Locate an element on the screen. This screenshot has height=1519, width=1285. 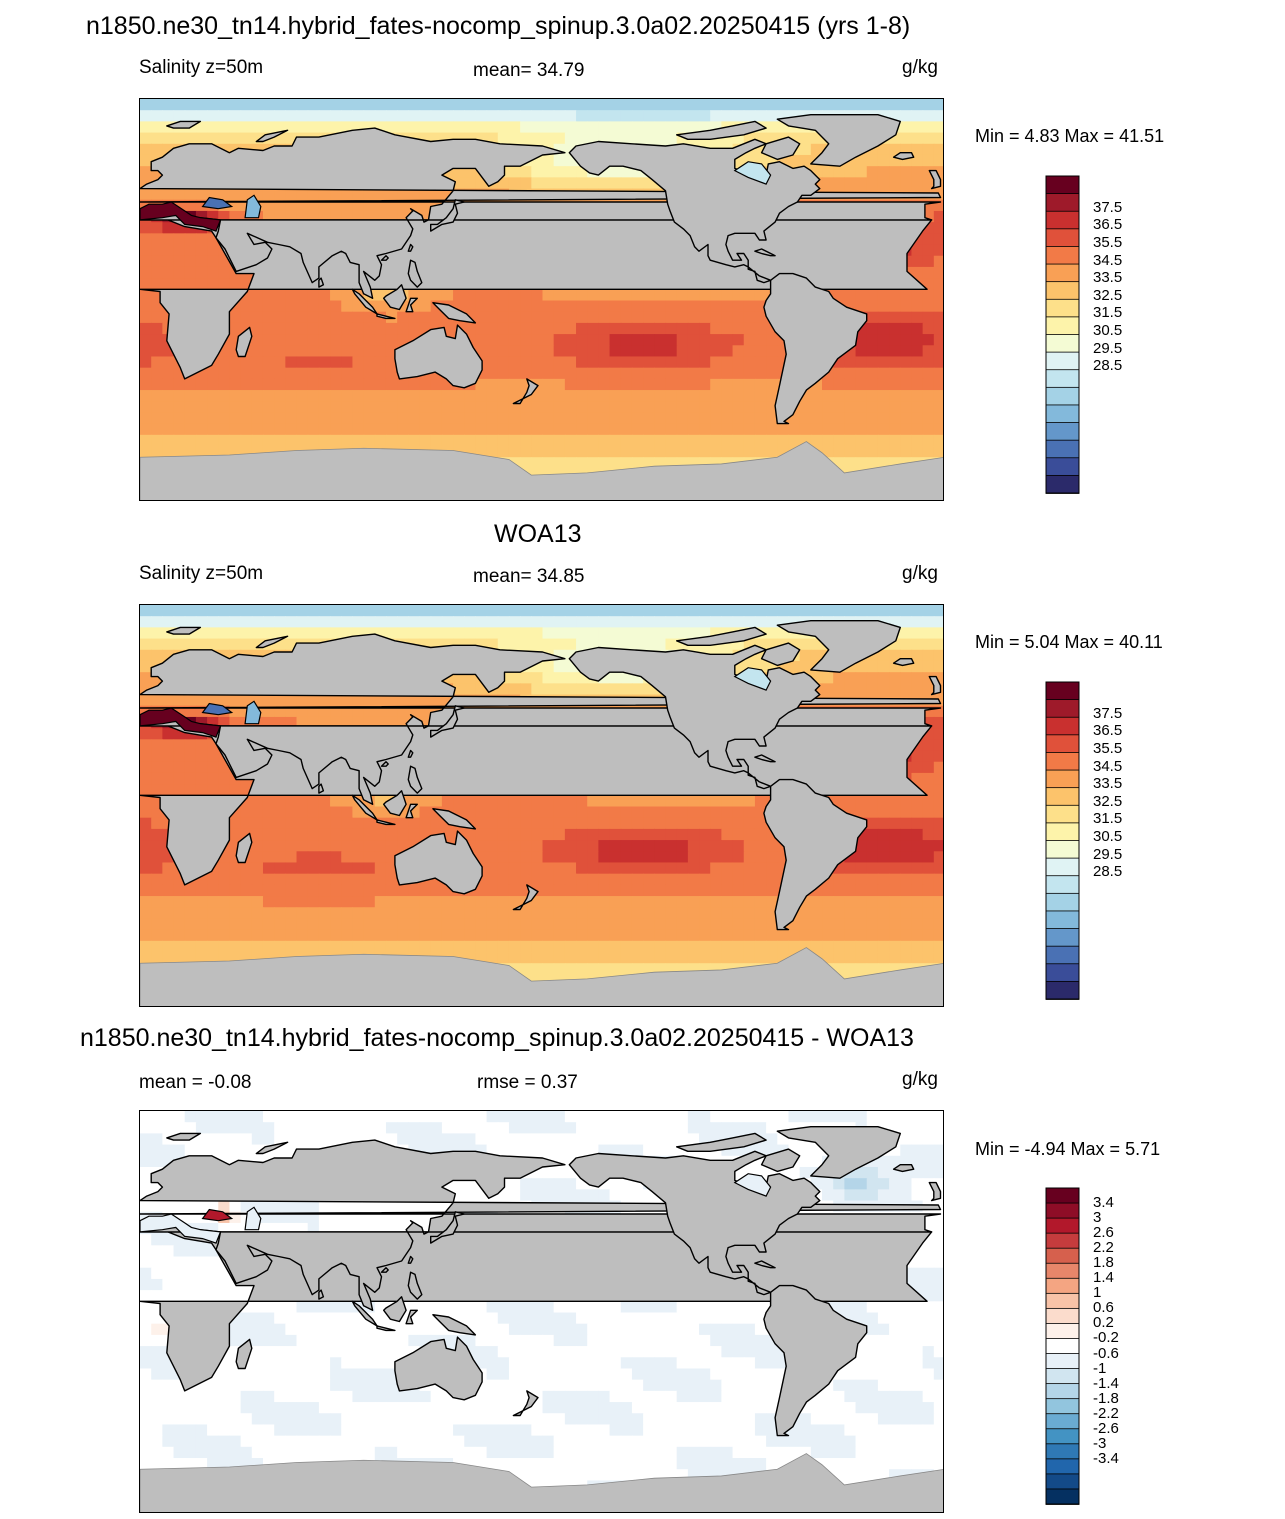
panel-2-title: WOA13 is located at coordinates (538, 534).